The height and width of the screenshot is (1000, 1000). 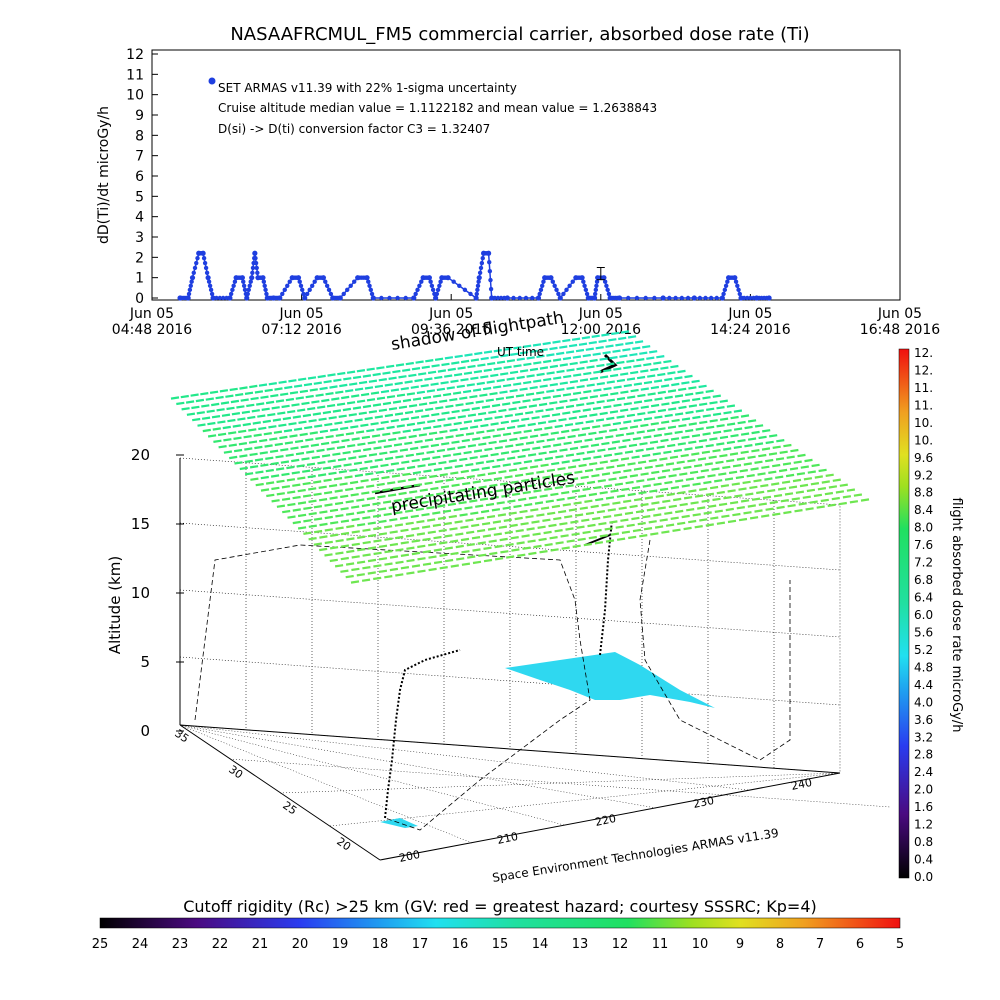 I want to click on dose-colorbar-tick: 12., so click(x=923, y=353).